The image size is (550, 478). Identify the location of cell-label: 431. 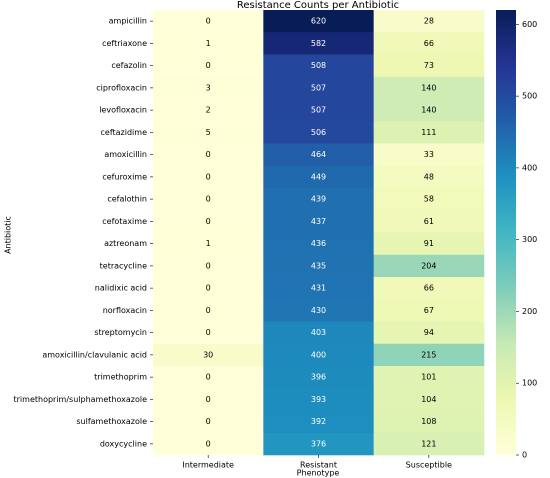
(318, 288).